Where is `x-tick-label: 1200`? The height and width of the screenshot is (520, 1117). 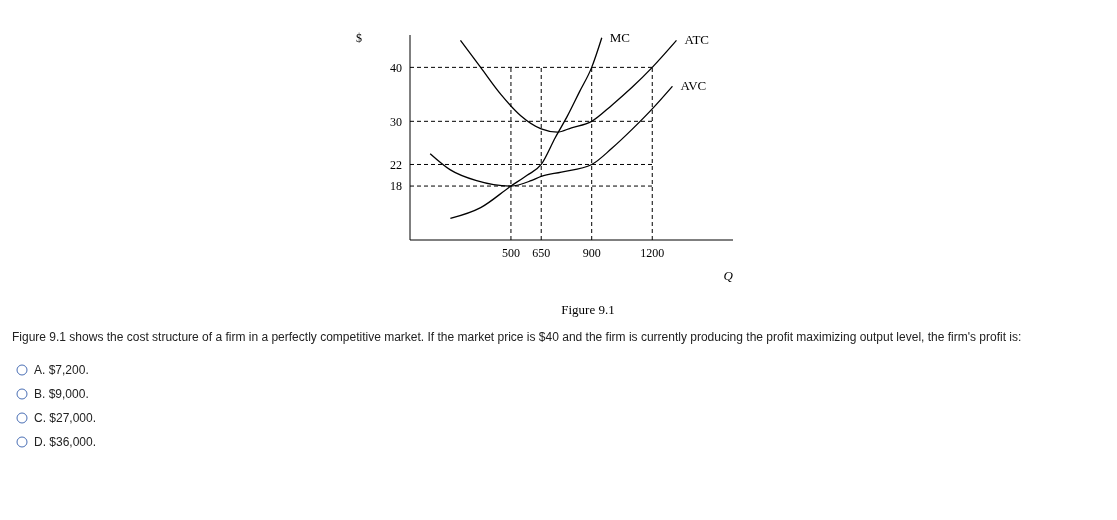
x-tick-label: 1200 is located at coordinates (652, 252).